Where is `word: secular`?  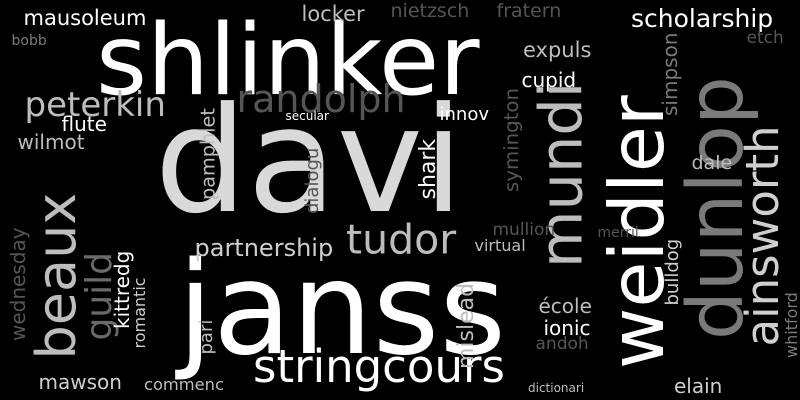 word: secular is located at coordinates (307, 116).